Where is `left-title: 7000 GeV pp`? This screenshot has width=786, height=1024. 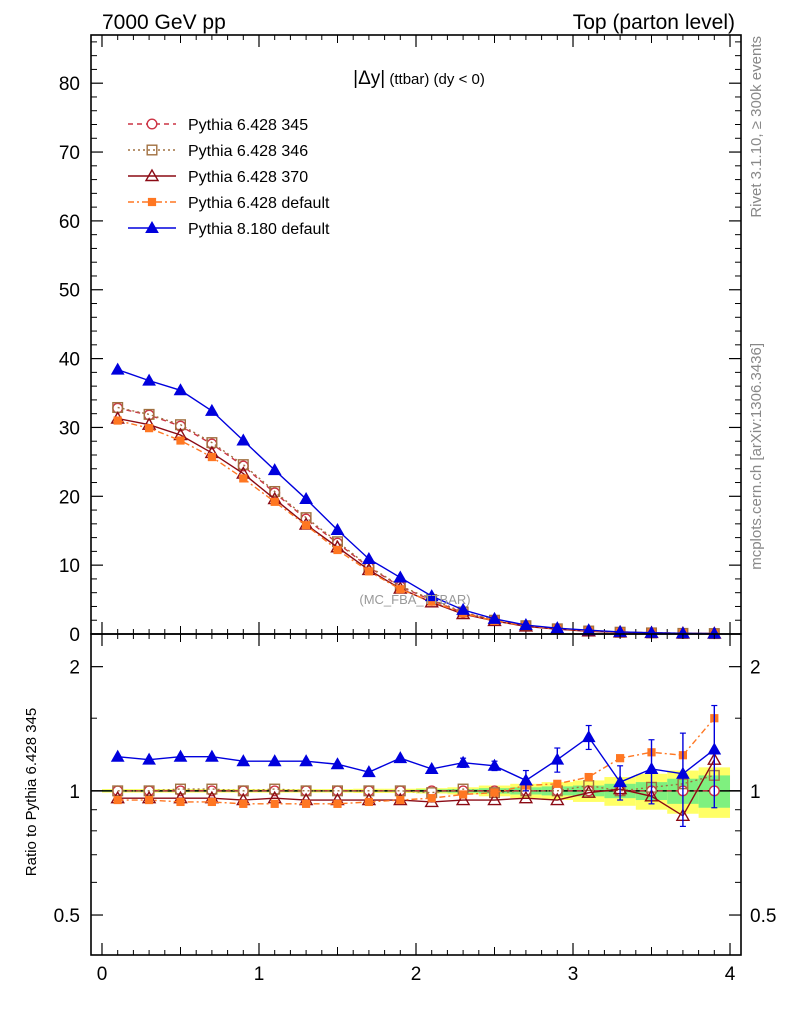 left-title: 7000 GeV pp is located at coordinates (164, 22).